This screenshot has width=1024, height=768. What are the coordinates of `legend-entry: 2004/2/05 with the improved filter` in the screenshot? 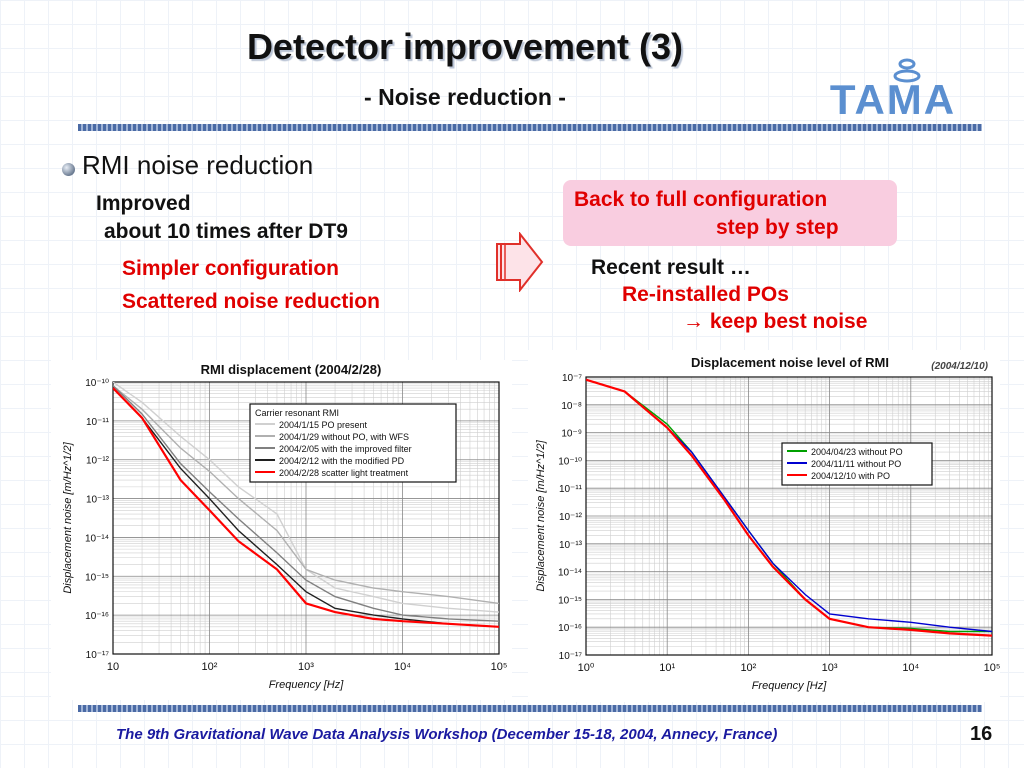 It's located at (345, 449).